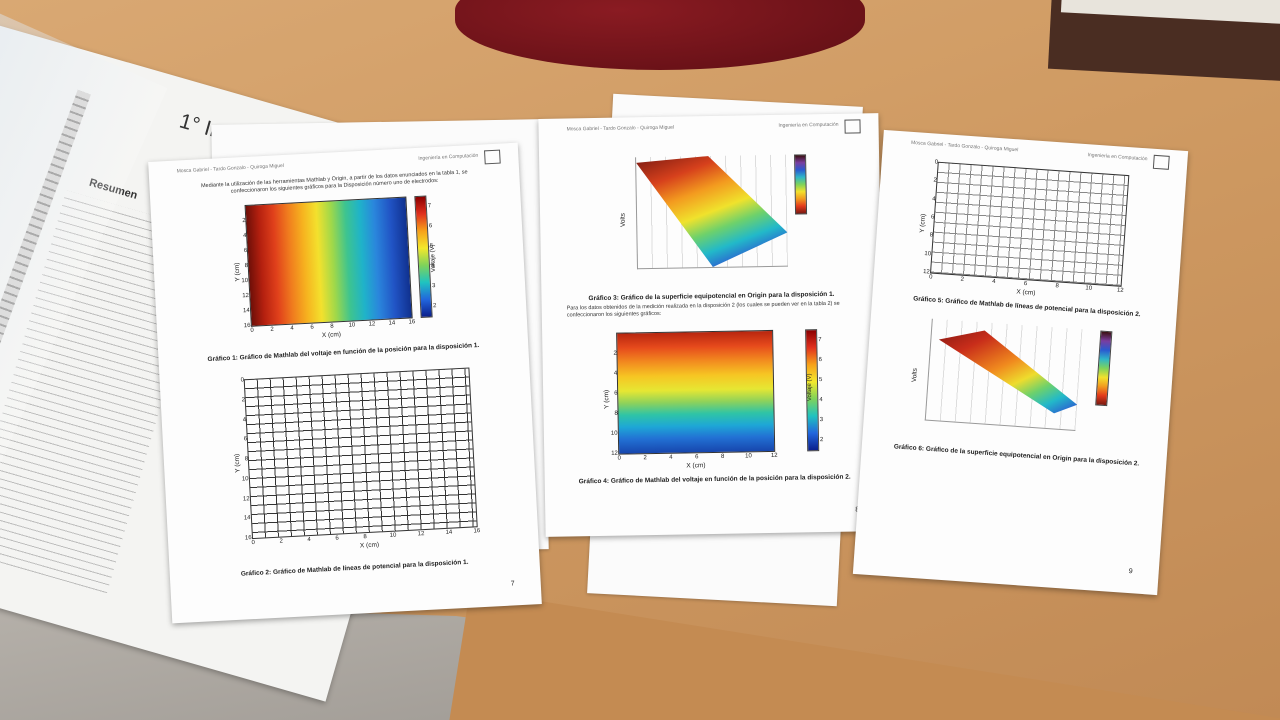 This screenshot has width=1280, height=720. I want to click on surface, so click(1004, 374).